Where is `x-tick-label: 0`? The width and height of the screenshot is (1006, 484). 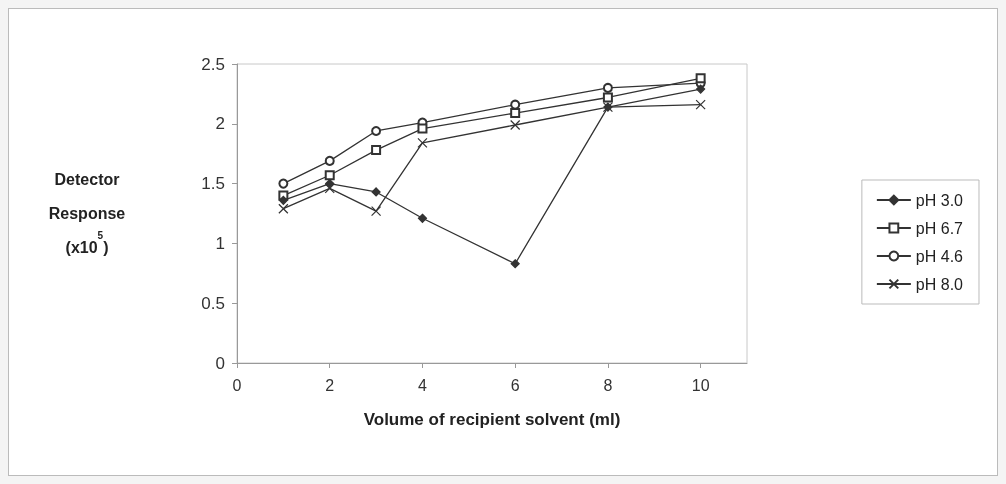
x-tick-label: 0 is located at coordinates (237, 385).